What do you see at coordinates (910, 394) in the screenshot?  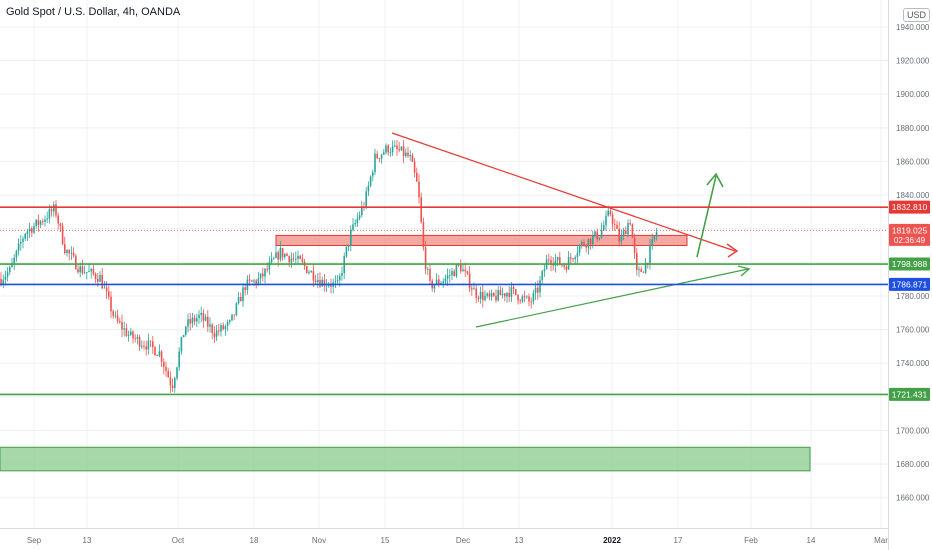 I see `level-label: 1721.431` at bounding box center [910, 394].